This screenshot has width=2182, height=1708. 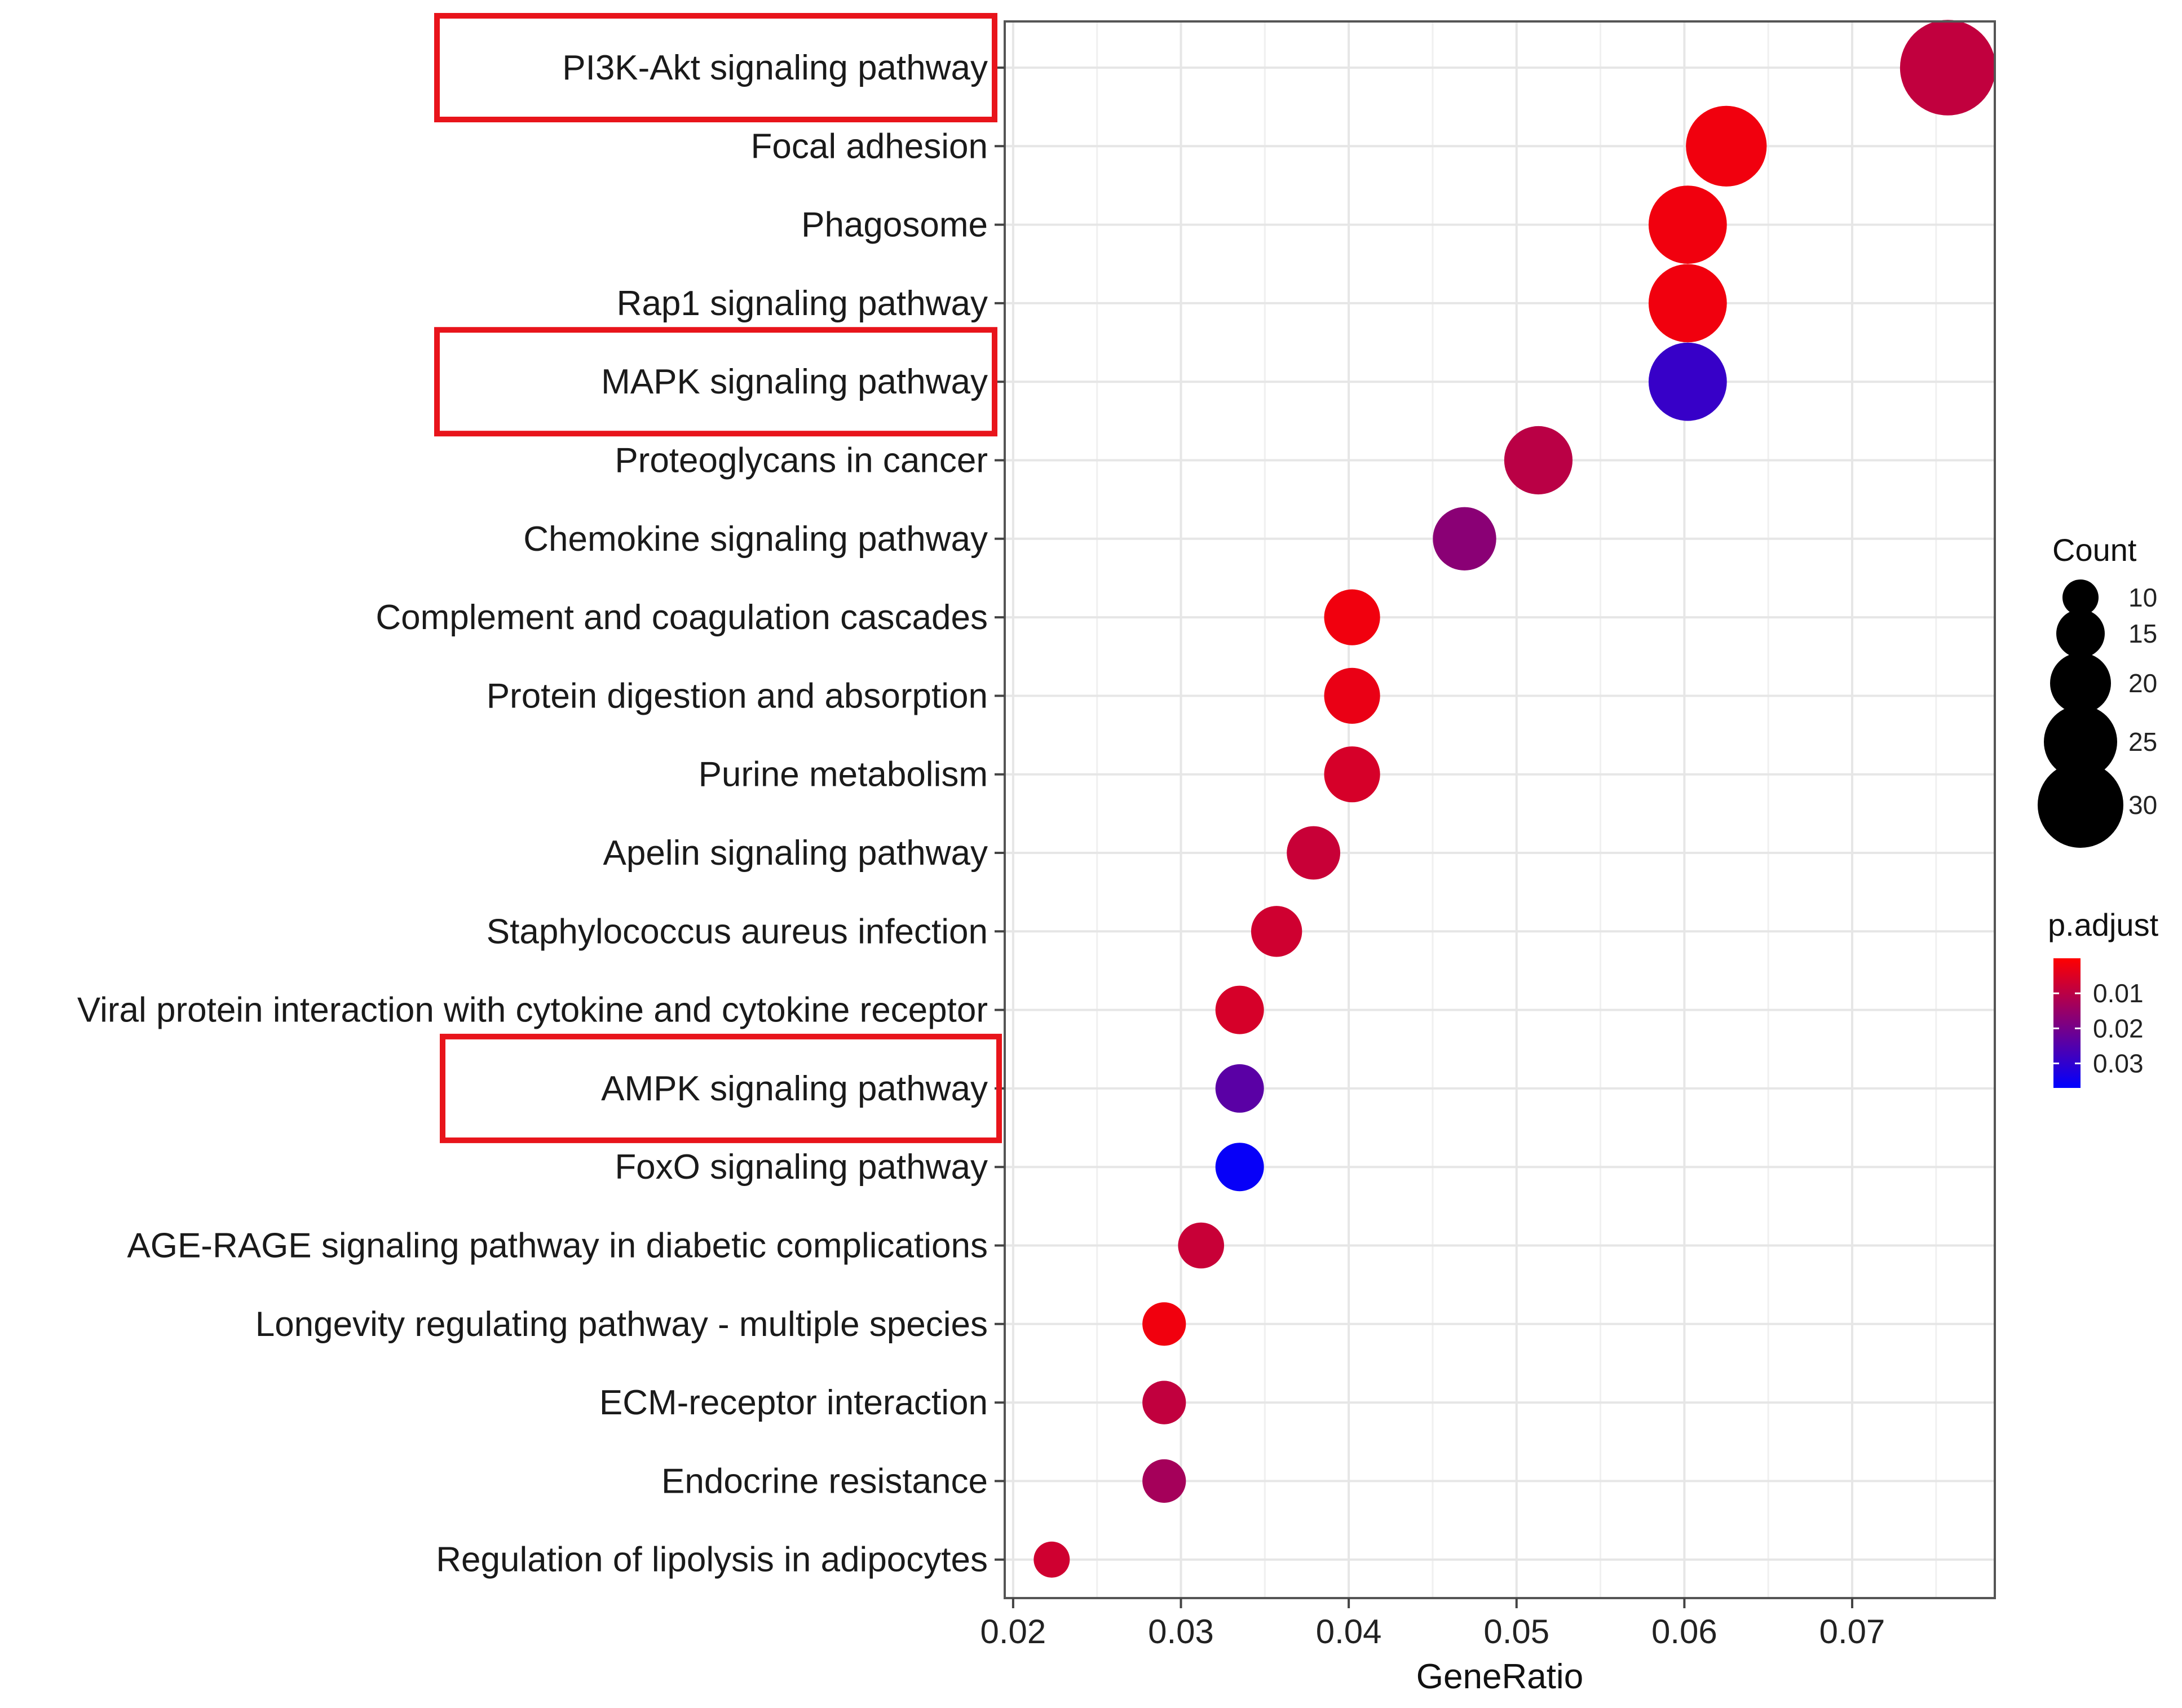 I want to click on category-label: AMPK signaling pathway, so click(x=794, y=1088).